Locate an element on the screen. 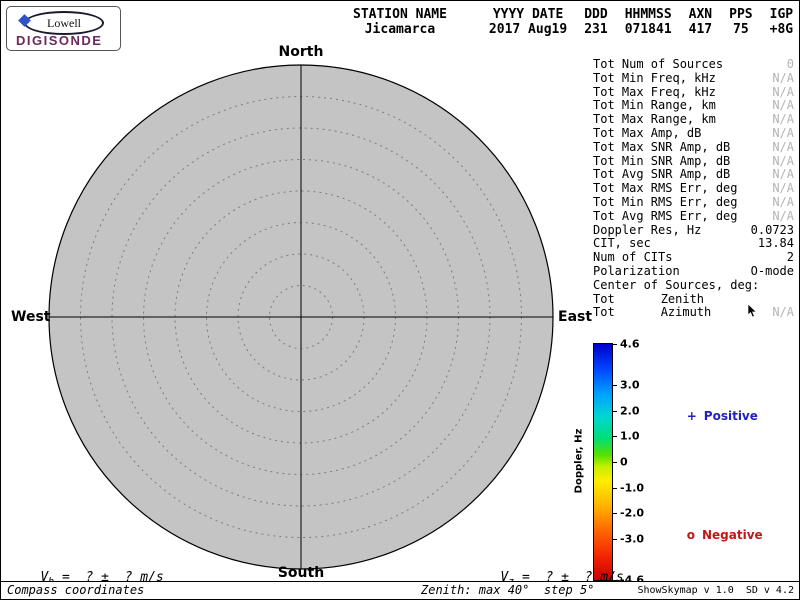 This screenshot has width=800, height=600. colorbar-tick-label: 2.0 is located at coordinates (630, 411).